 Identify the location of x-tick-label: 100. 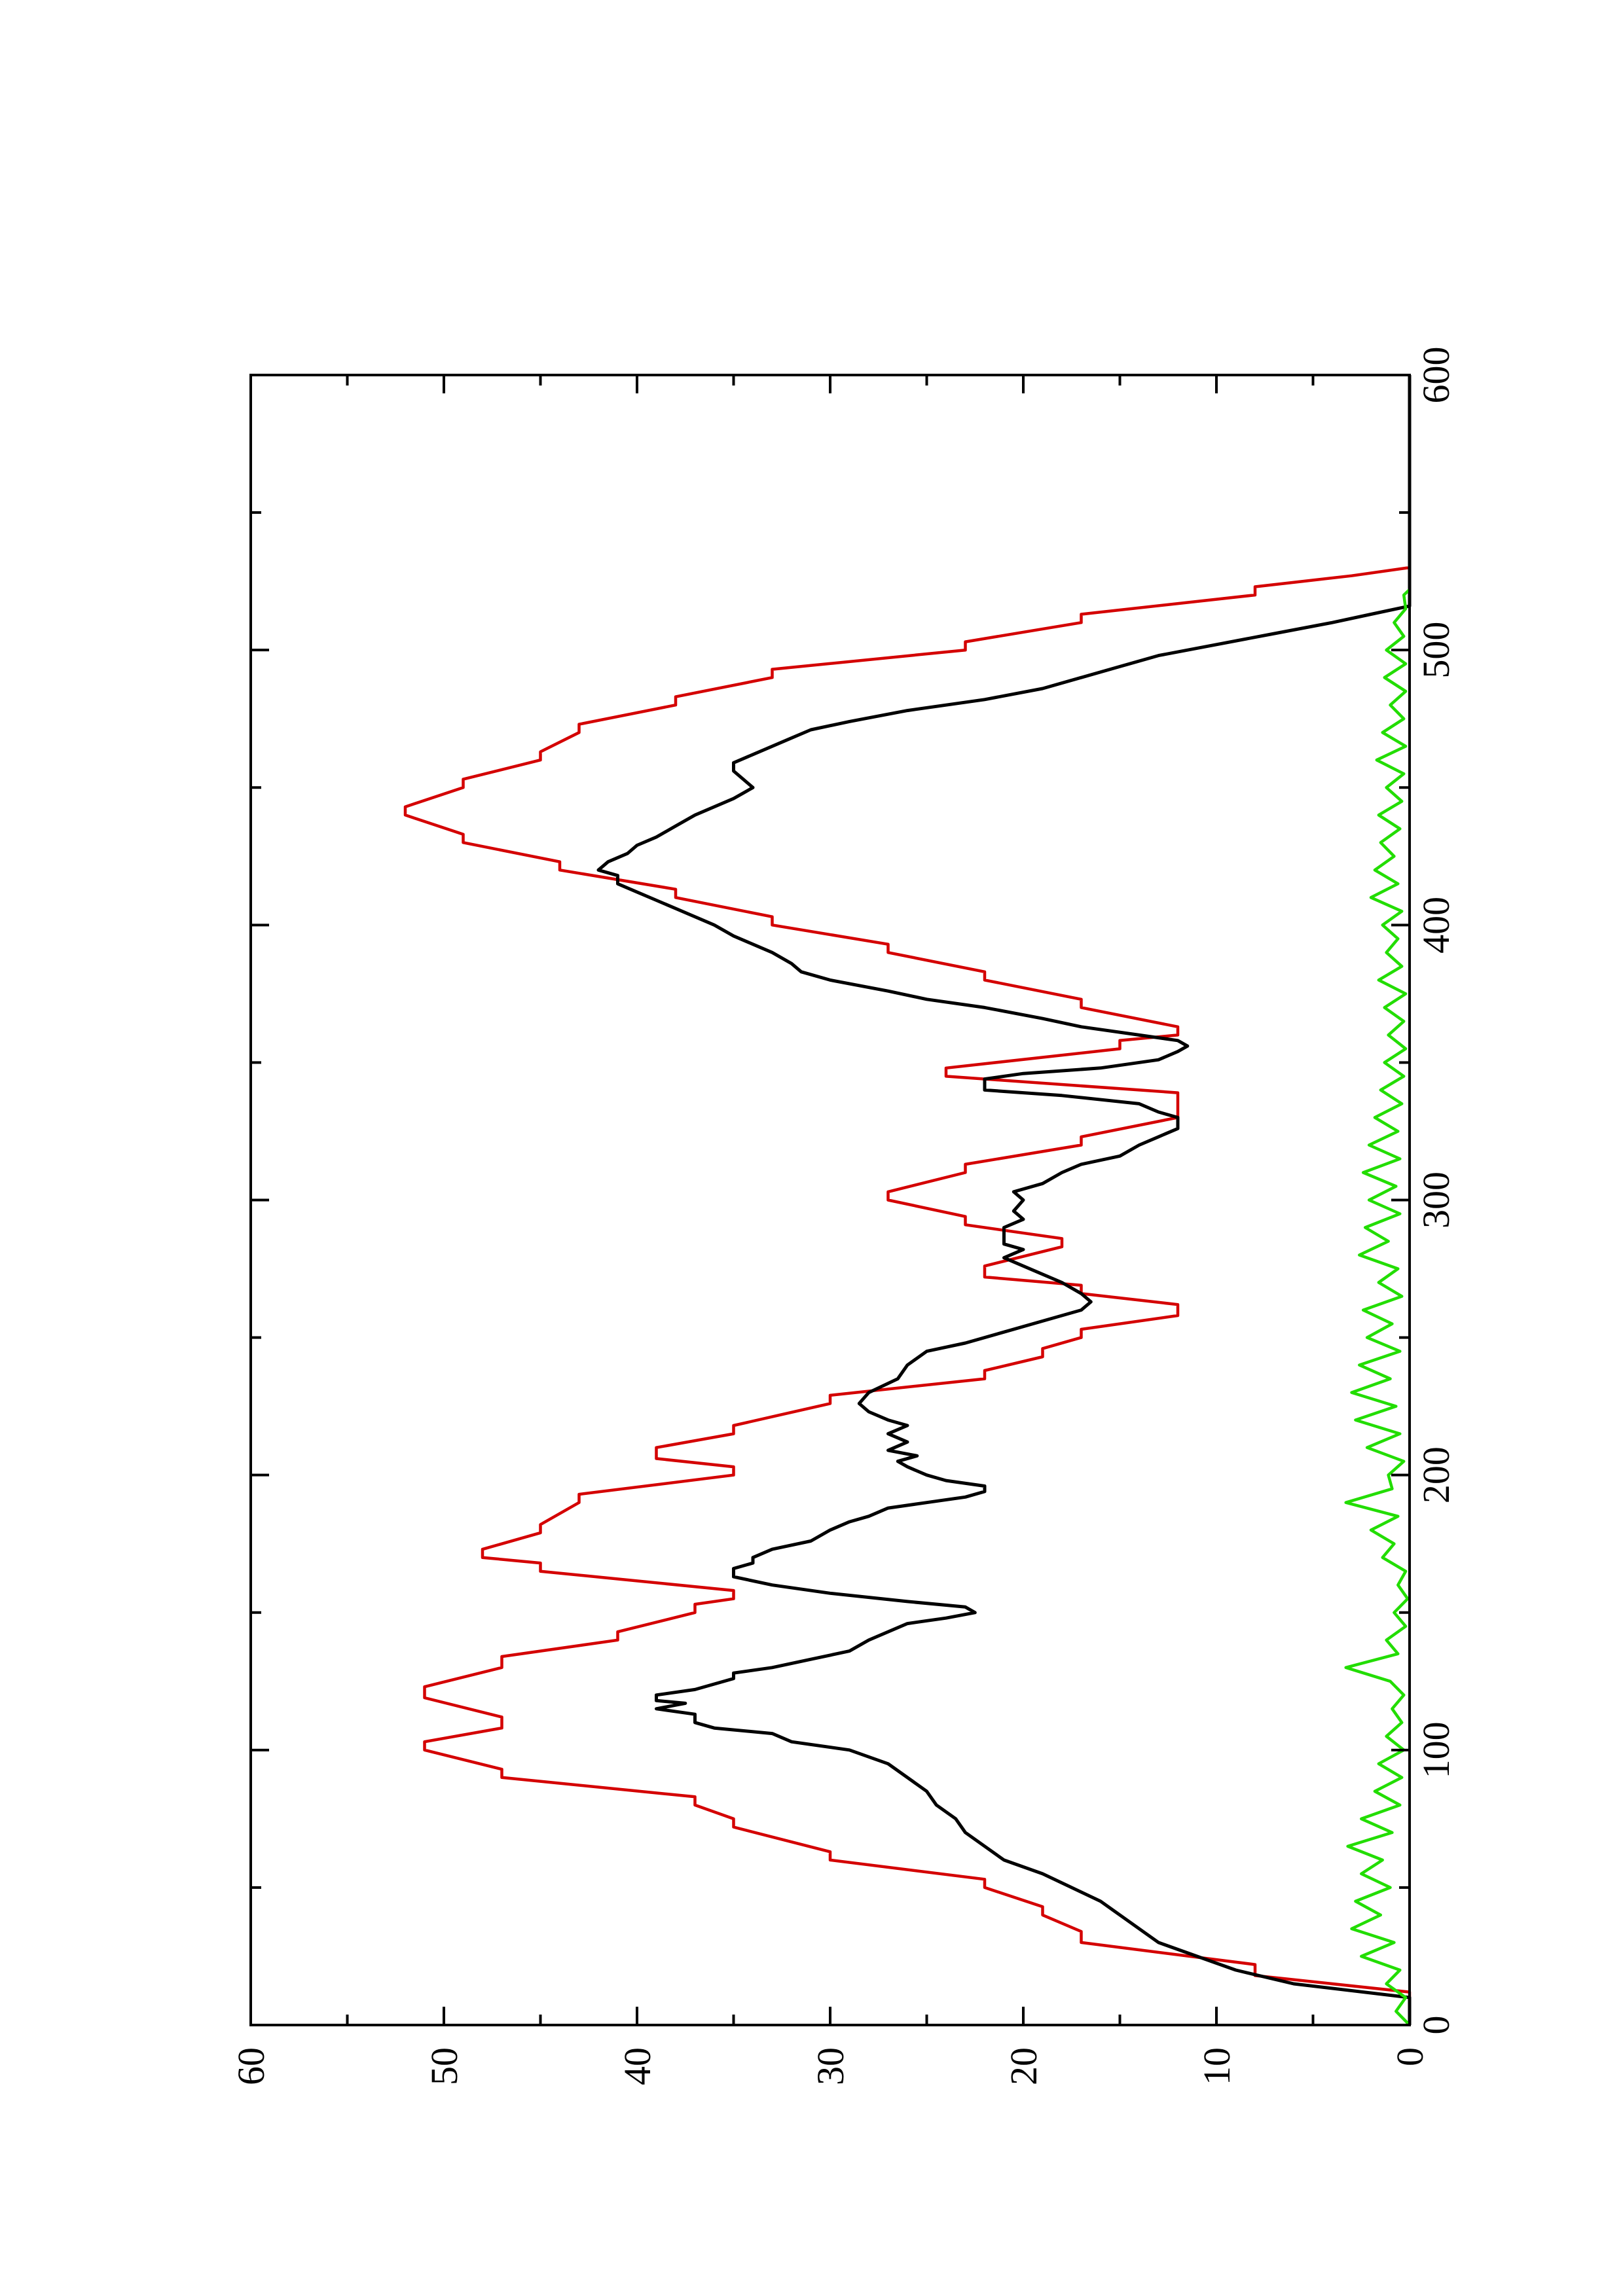
(1436, 1749).